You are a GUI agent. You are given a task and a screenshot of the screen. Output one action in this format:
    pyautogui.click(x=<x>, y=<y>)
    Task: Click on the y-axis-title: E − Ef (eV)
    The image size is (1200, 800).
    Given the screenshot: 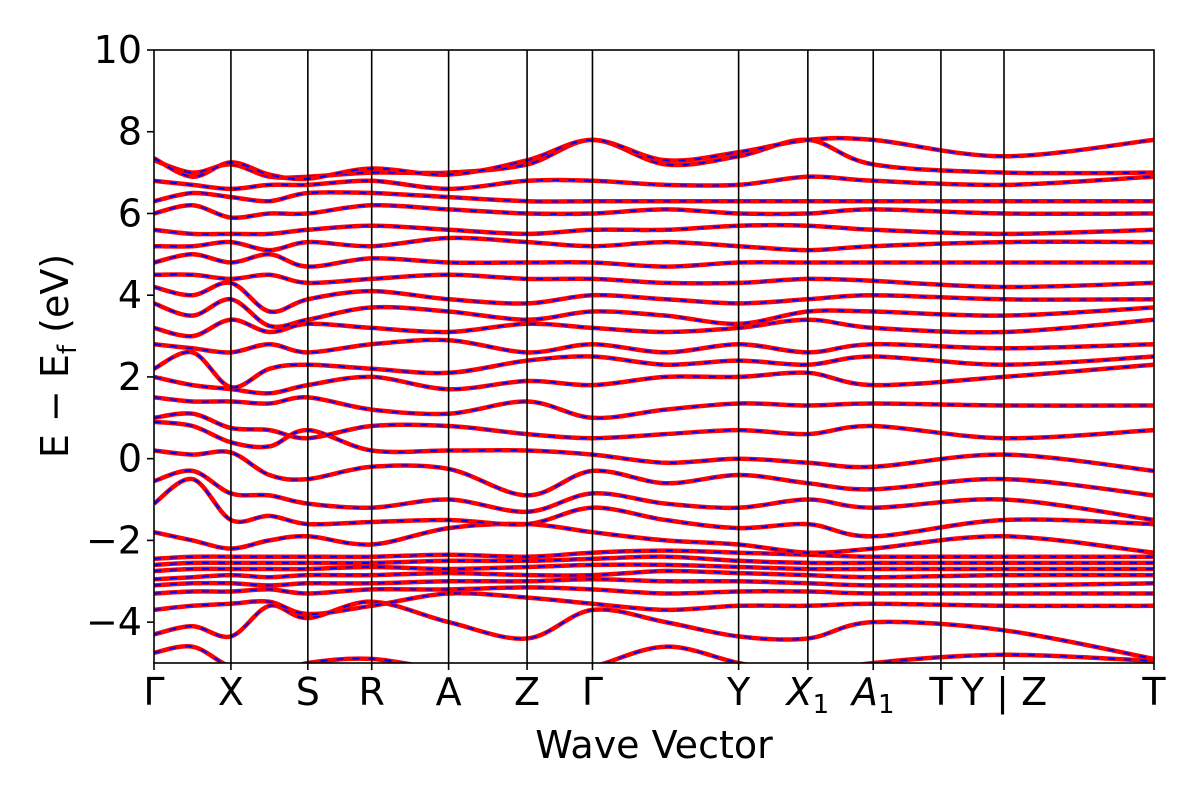 What is the action you would take?
    pyautogui.click(x=58, y=356)
    